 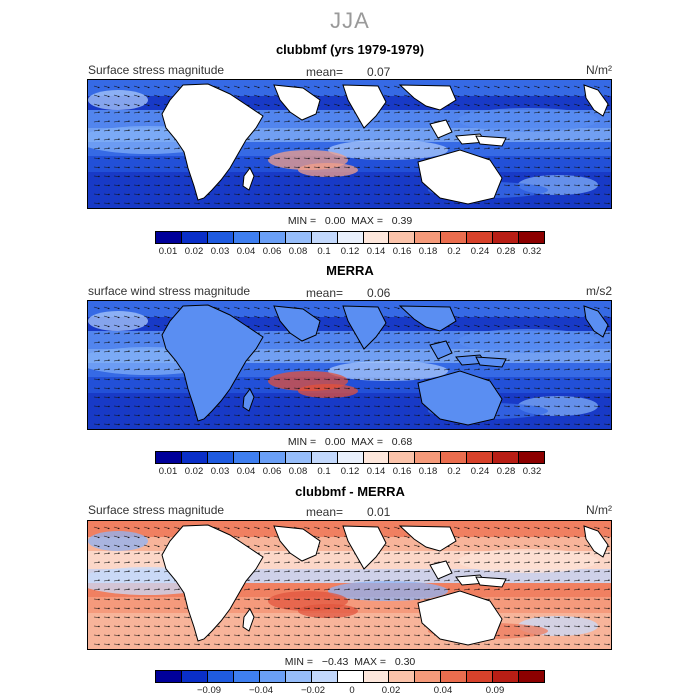 What do you see at coordinates (495, 690) in the screenshot?
I see `colorbar-tick-label: 0.09` at bounding box center [495, 690].